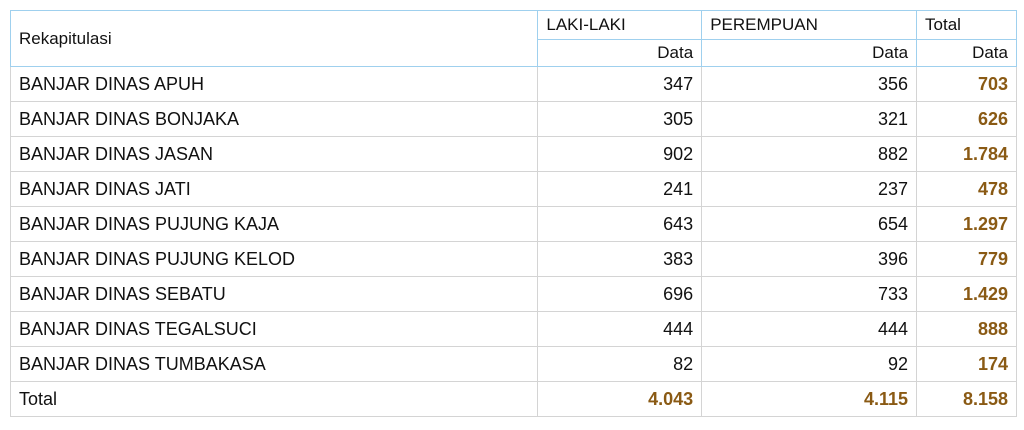 The width and height of the screenshot is (1024, 430). I want to click on group-header: LAKI-LAKI, so click(620, 25).